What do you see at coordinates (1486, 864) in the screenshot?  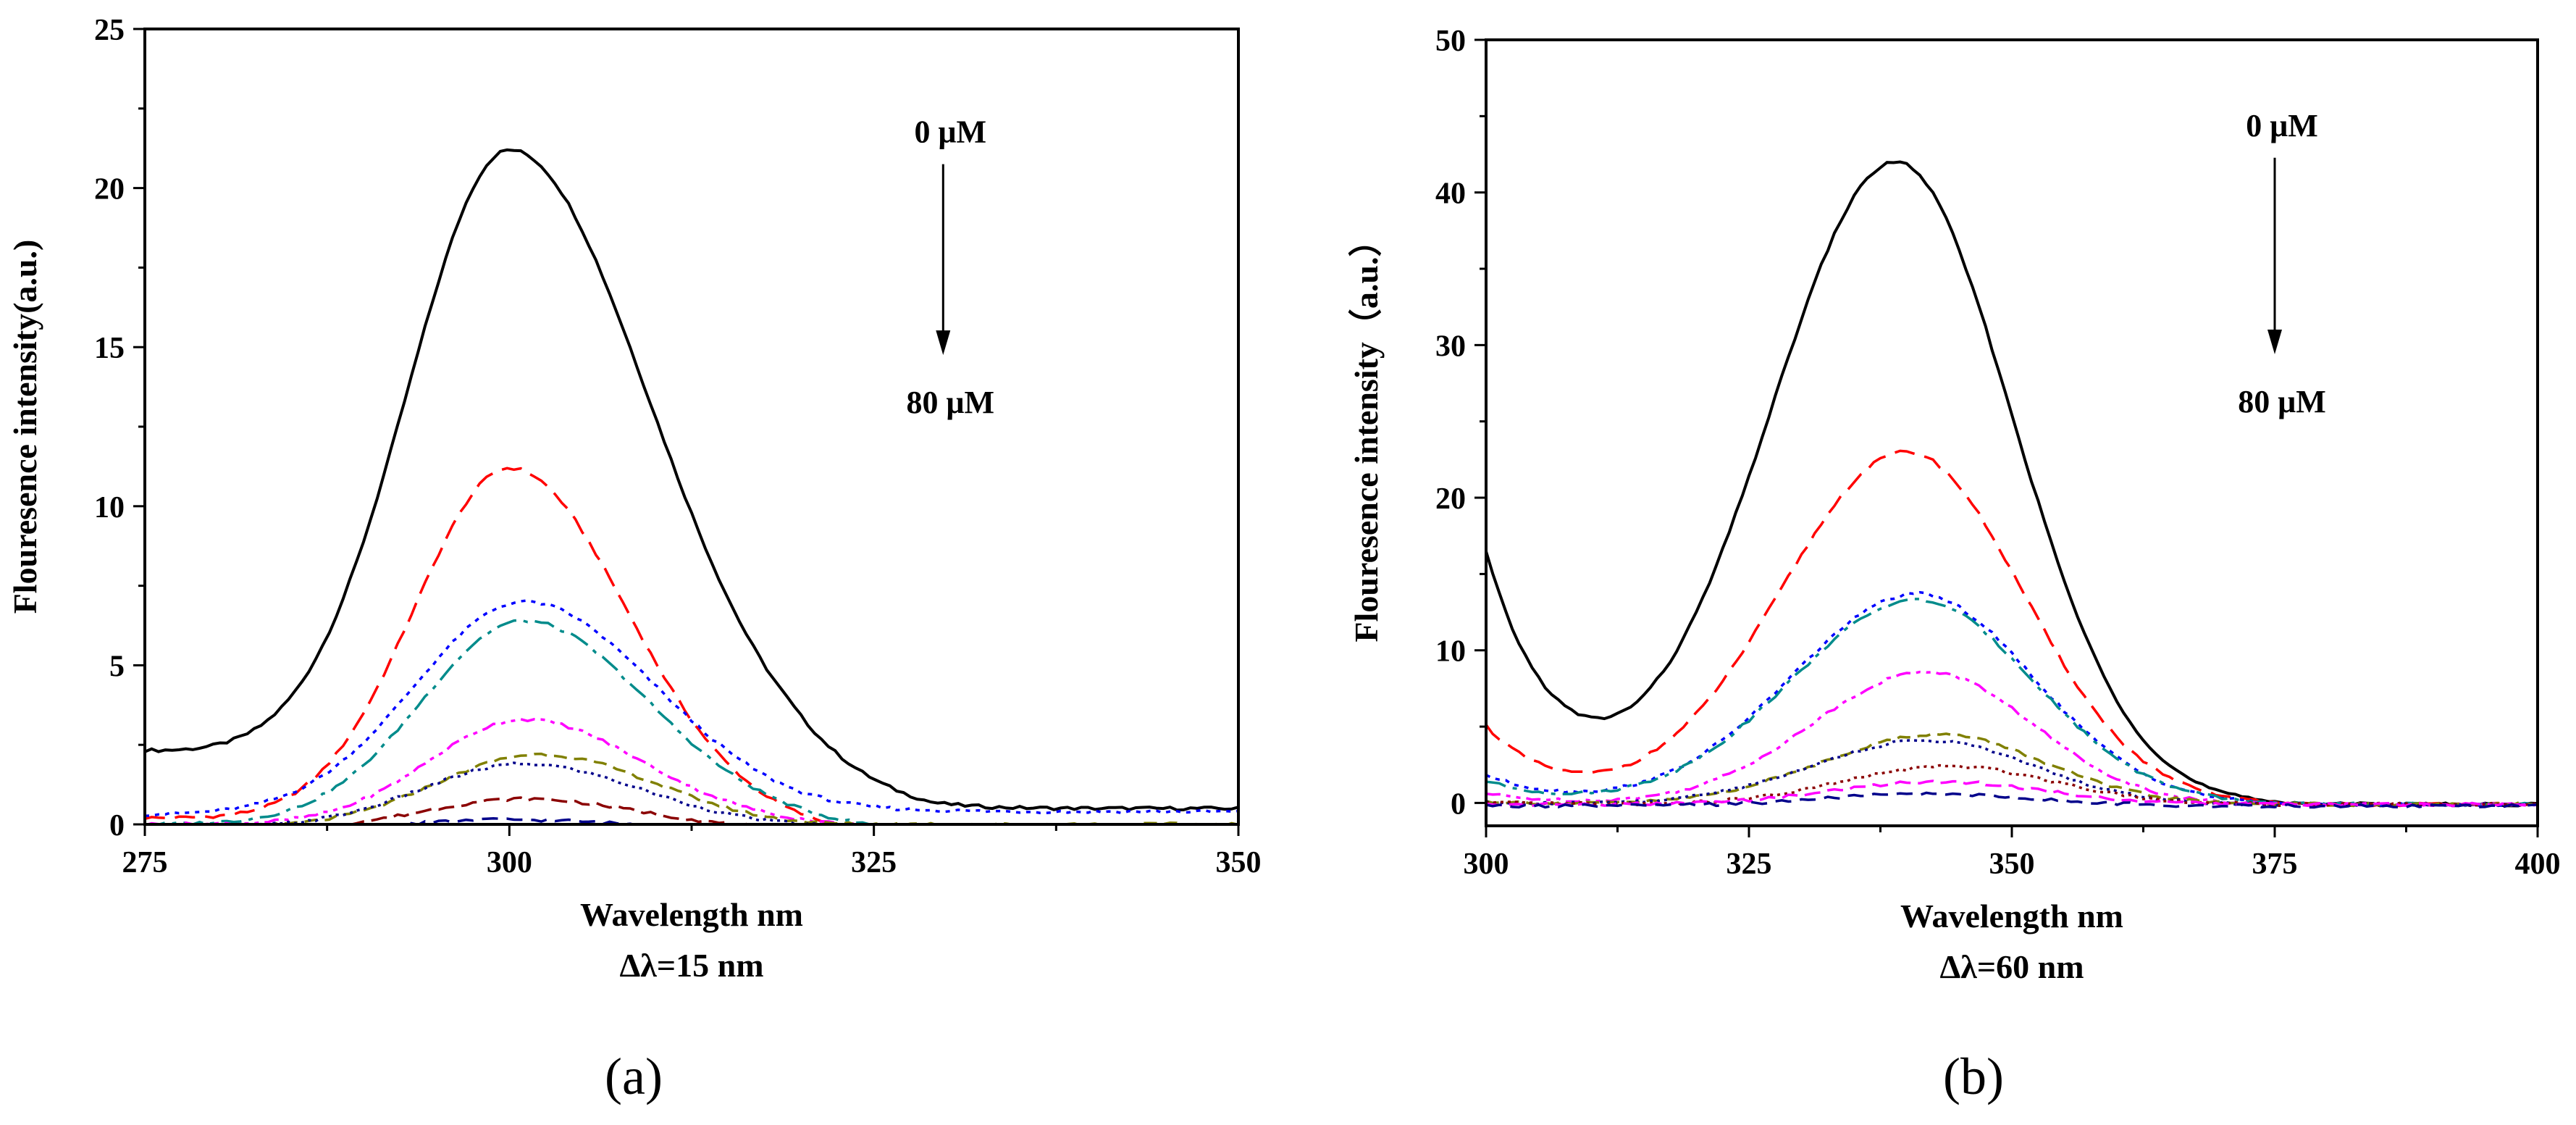 I see `panel-b-x-tick-label: 300` at bounding box center [1486, 864].